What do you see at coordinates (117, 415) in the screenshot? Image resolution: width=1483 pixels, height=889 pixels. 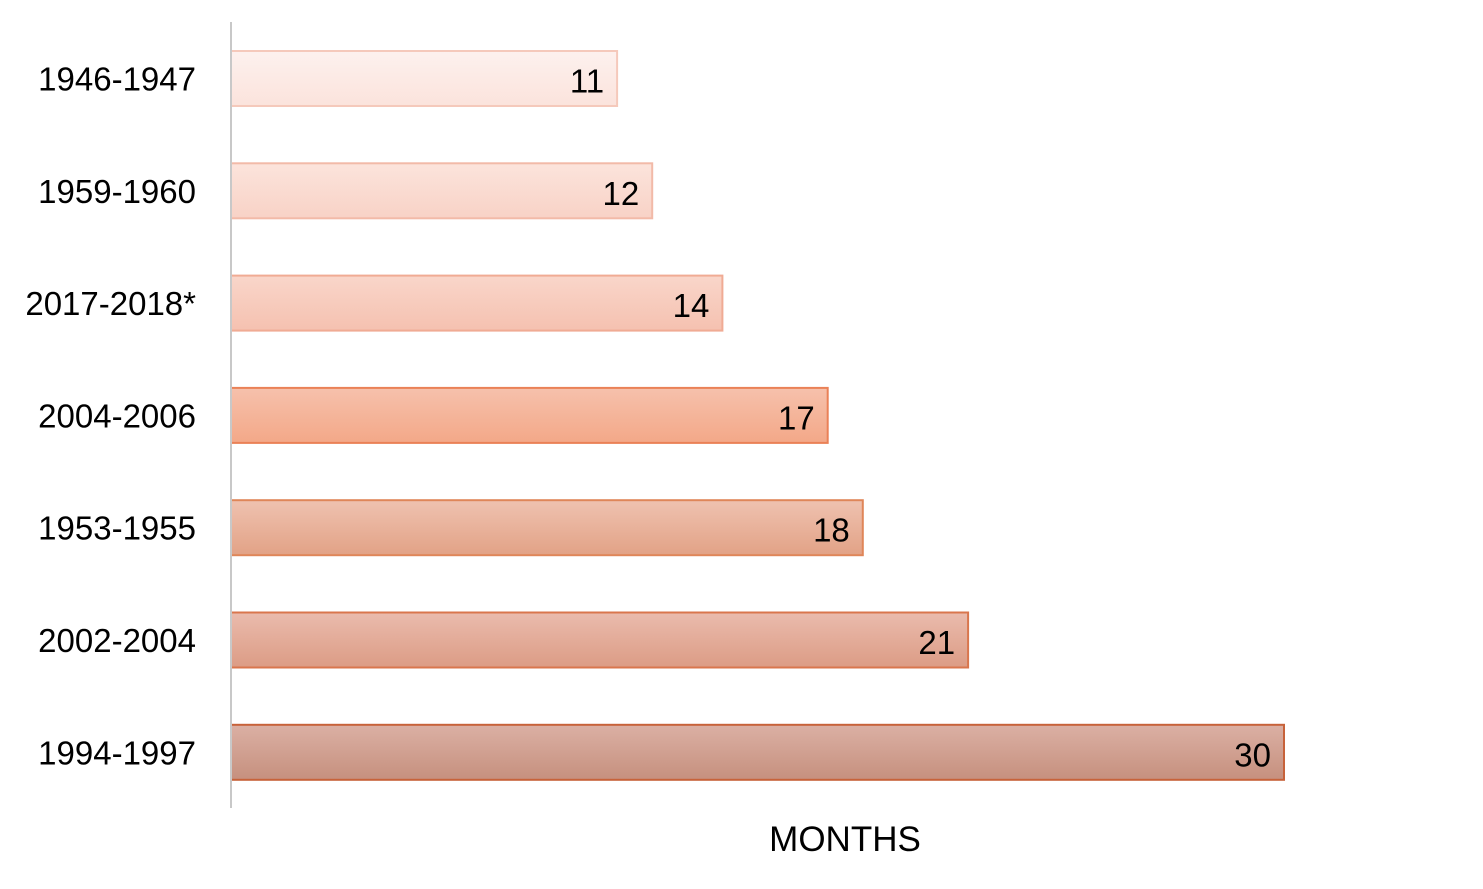 I see `category-label: 2004-2006` at bounding box center [117, 415].